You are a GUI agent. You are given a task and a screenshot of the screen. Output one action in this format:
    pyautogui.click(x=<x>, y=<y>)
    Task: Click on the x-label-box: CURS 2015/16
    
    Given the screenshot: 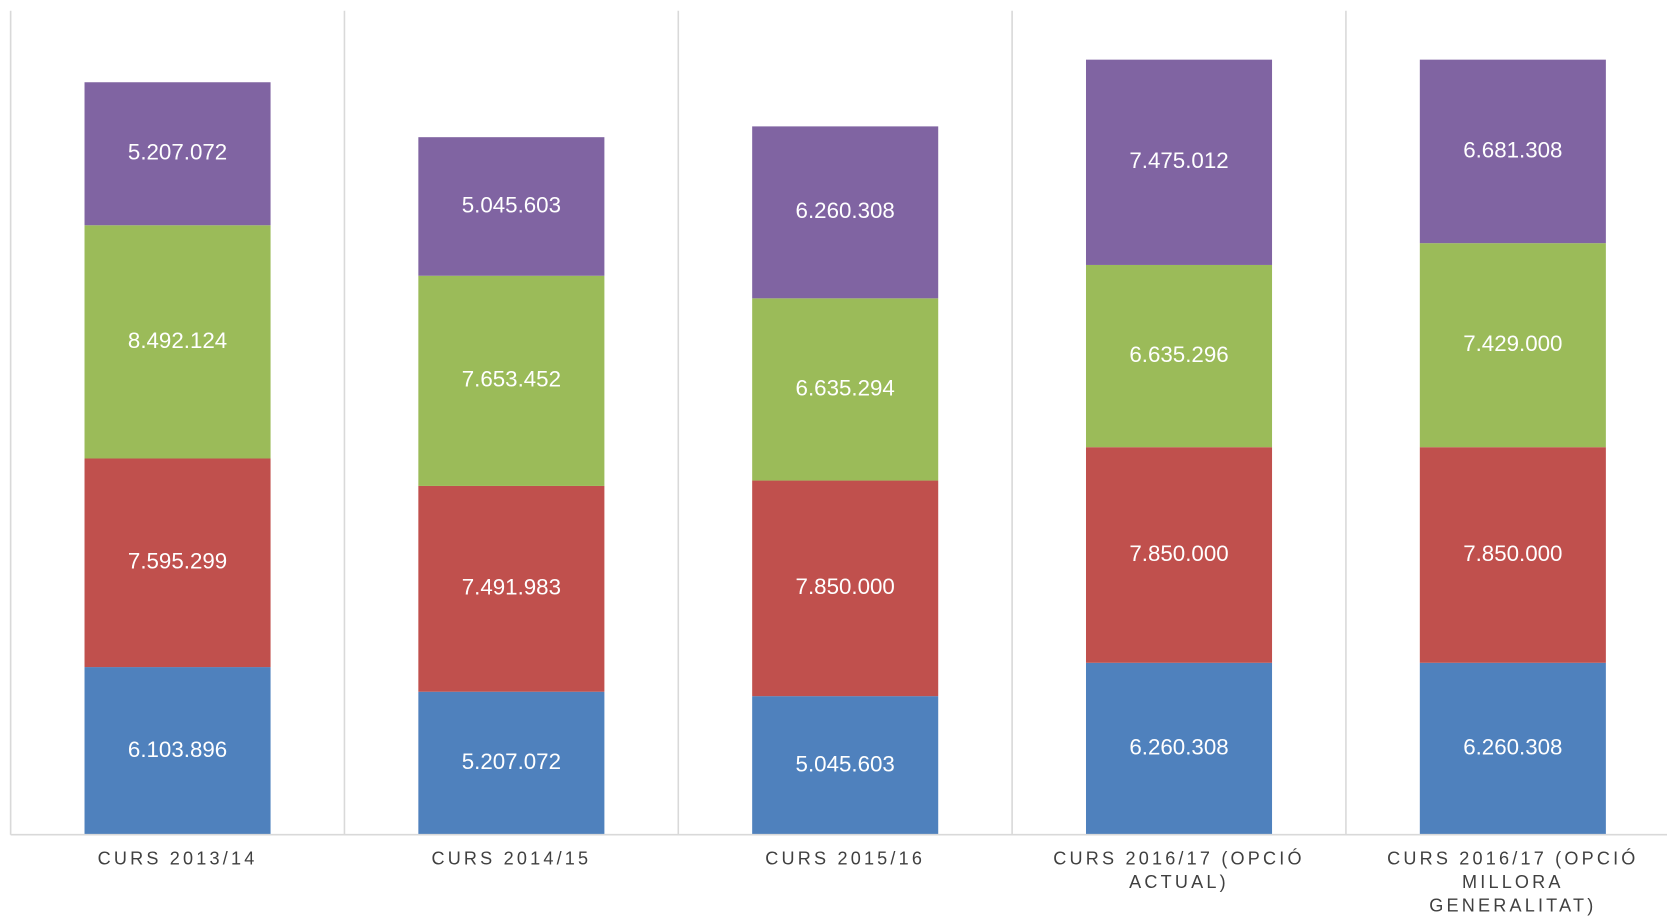 What is the action you would take?
    pyautogui.click(x=845, y=858)
    